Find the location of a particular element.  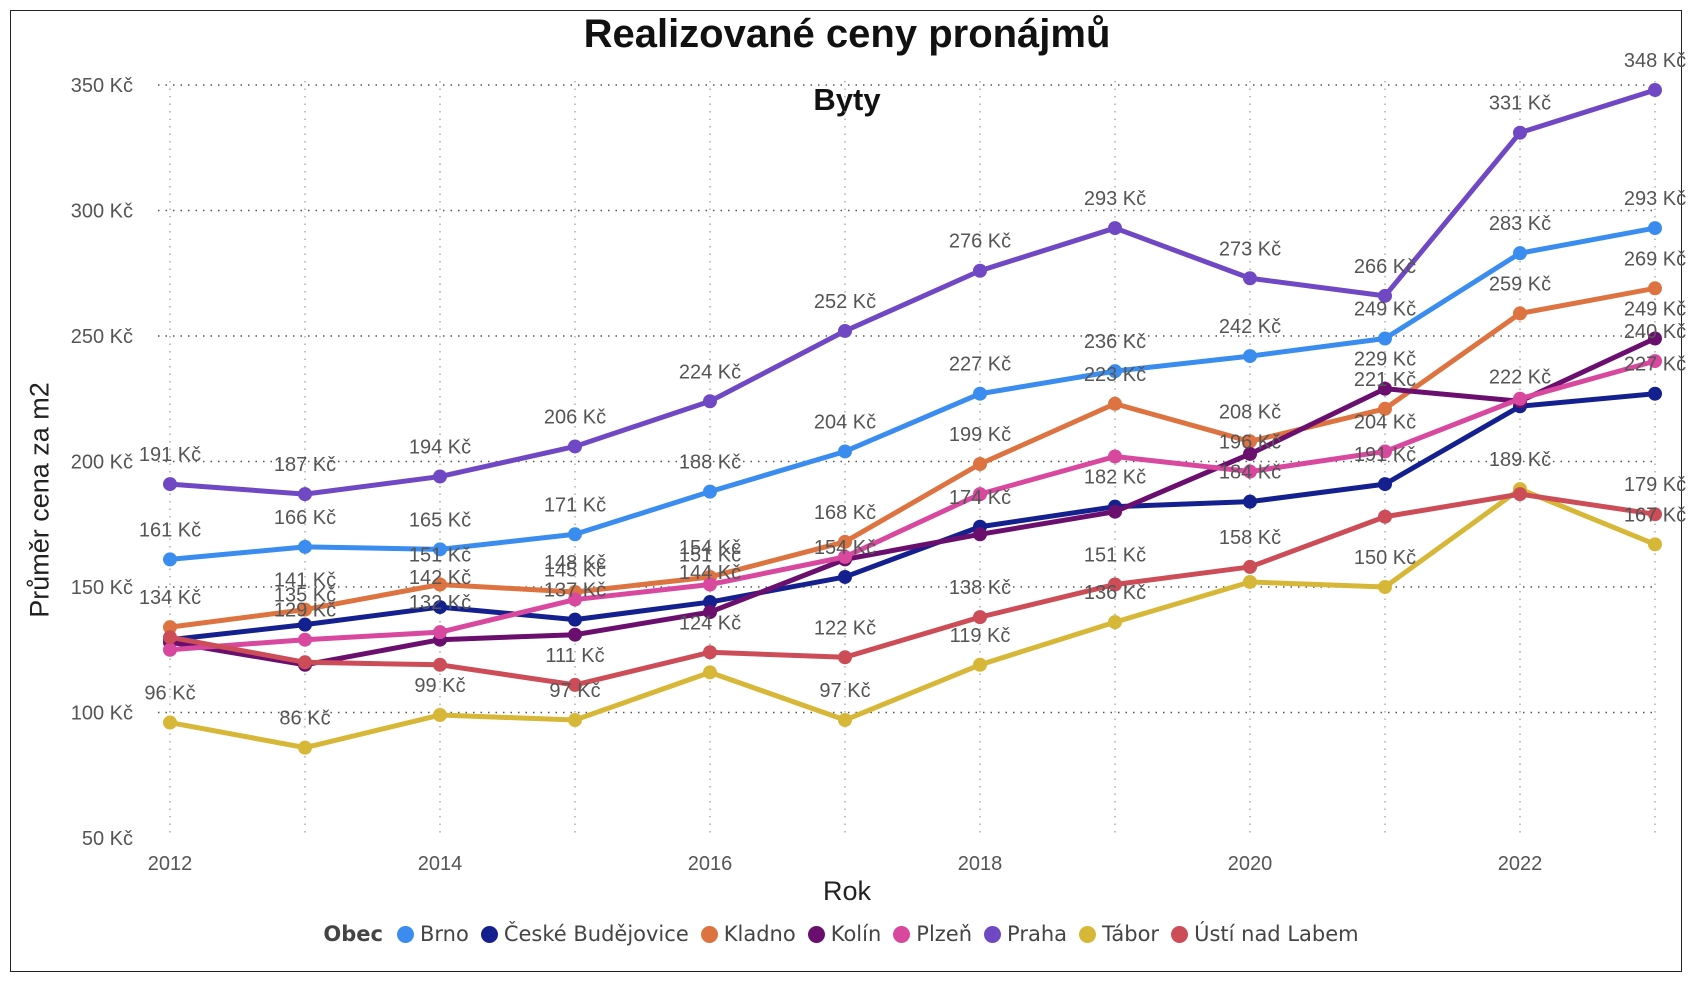

legend-label: Plzeň is located at coordinates (944, 934).